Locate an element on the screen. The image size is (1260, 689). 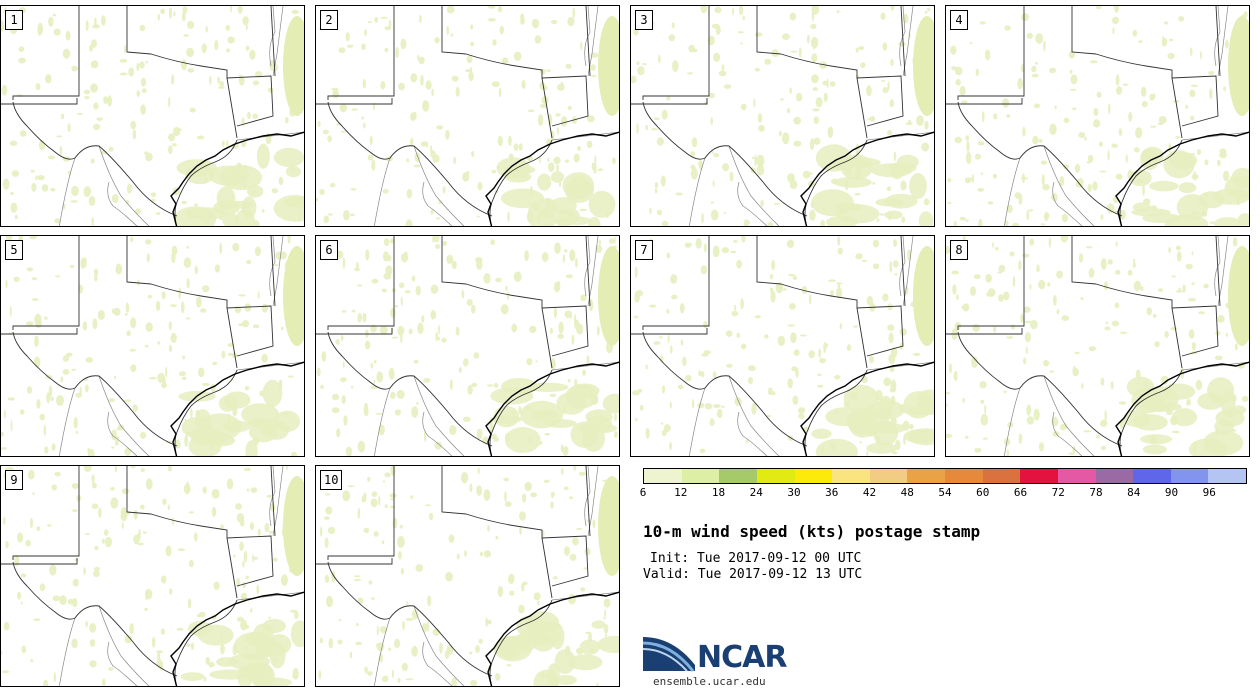
valid-time: Valid: Tue 2017-09-12 13 UTC is located at coordinates (753, 574).